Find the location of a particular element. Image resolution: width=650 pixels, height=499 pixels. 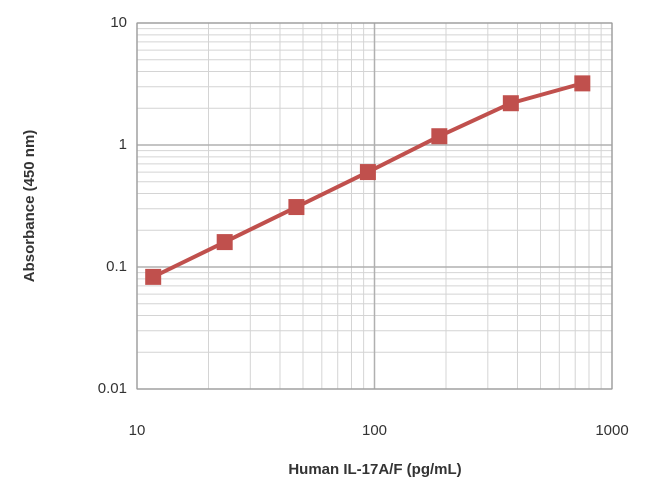

y-axis-title: Absorbance (450 nm) is located at coordinates (29, 206).